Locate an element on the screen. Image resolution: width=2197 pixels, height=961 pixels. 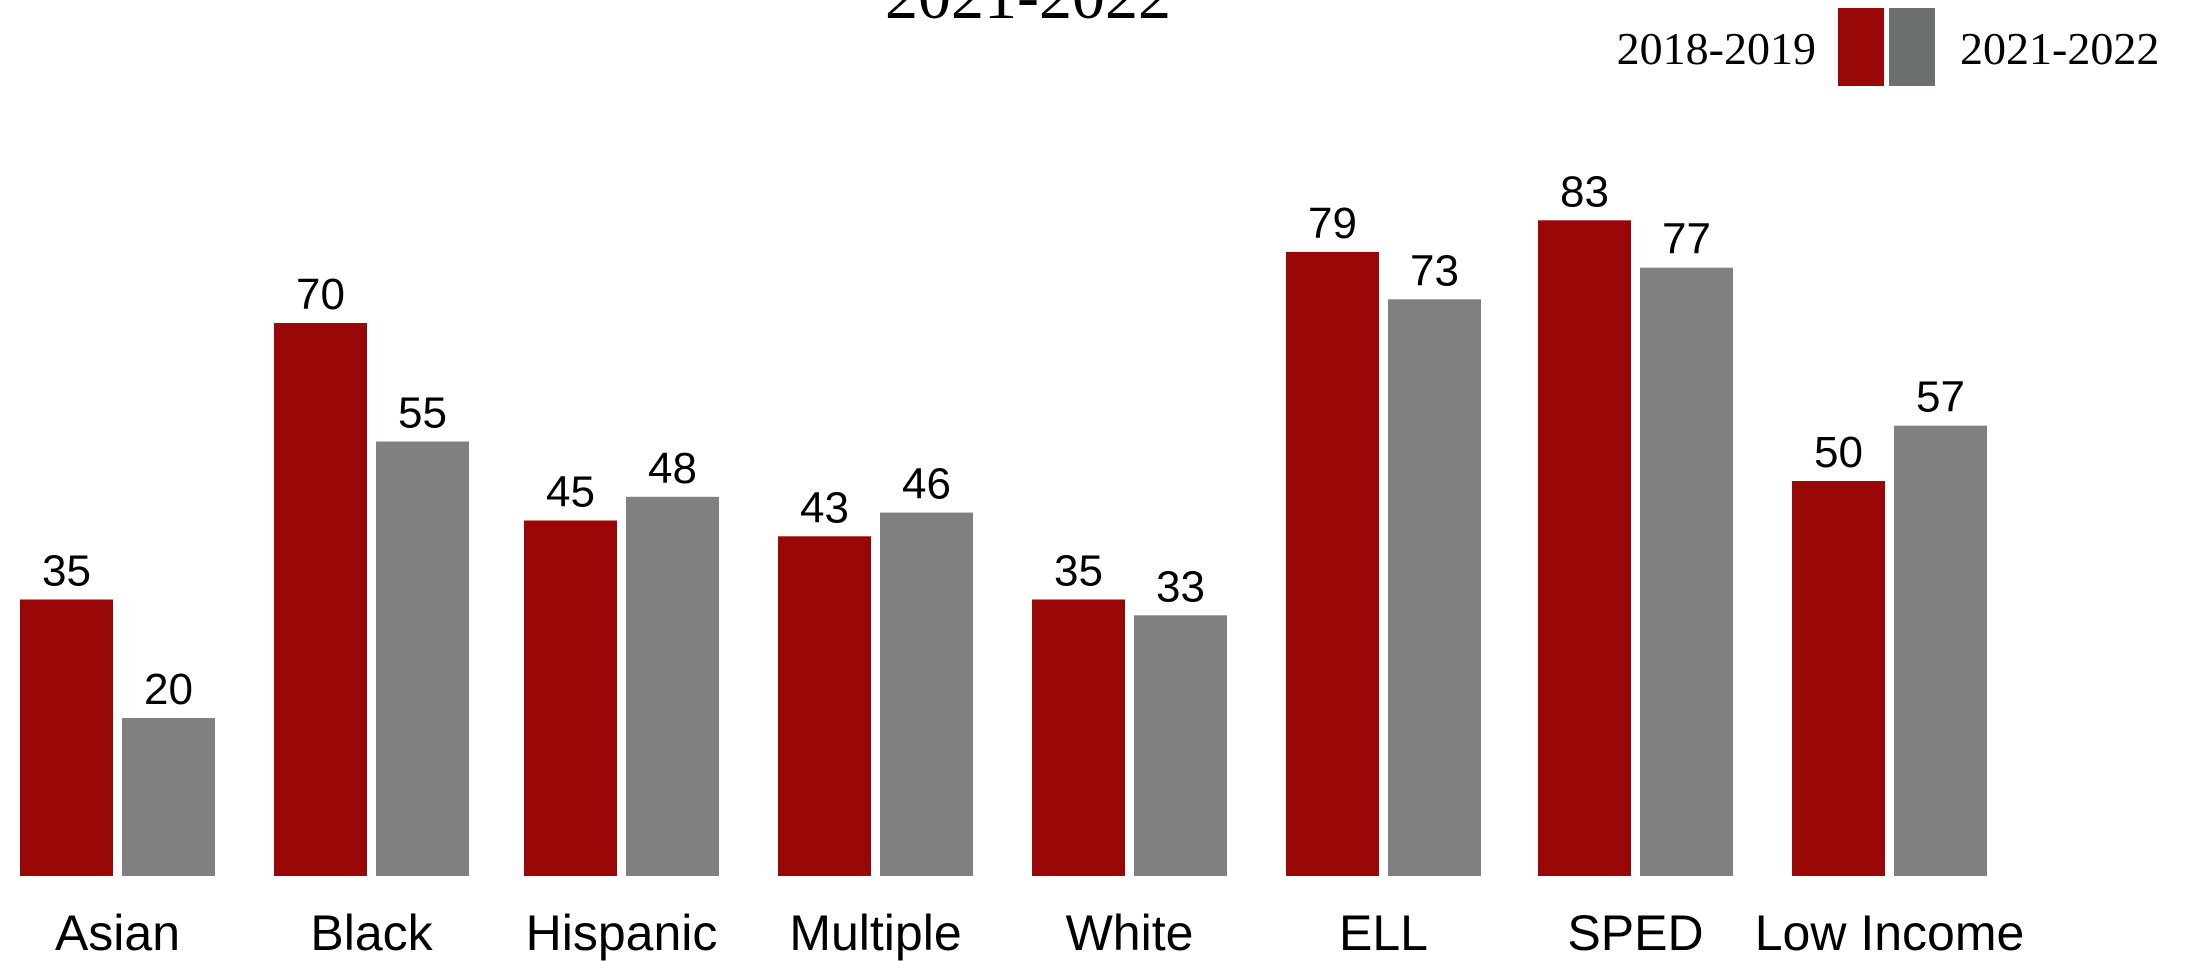
bar-sped-2021-2022 is located at coordinates (1686, 571).